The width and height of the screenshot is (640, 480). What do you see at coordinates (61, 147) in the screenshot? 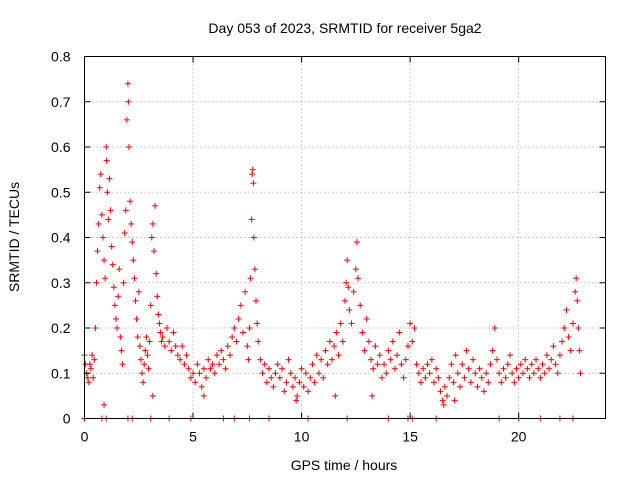
I see `y-tick-label: 0.6` at bounding box center [61, 147].